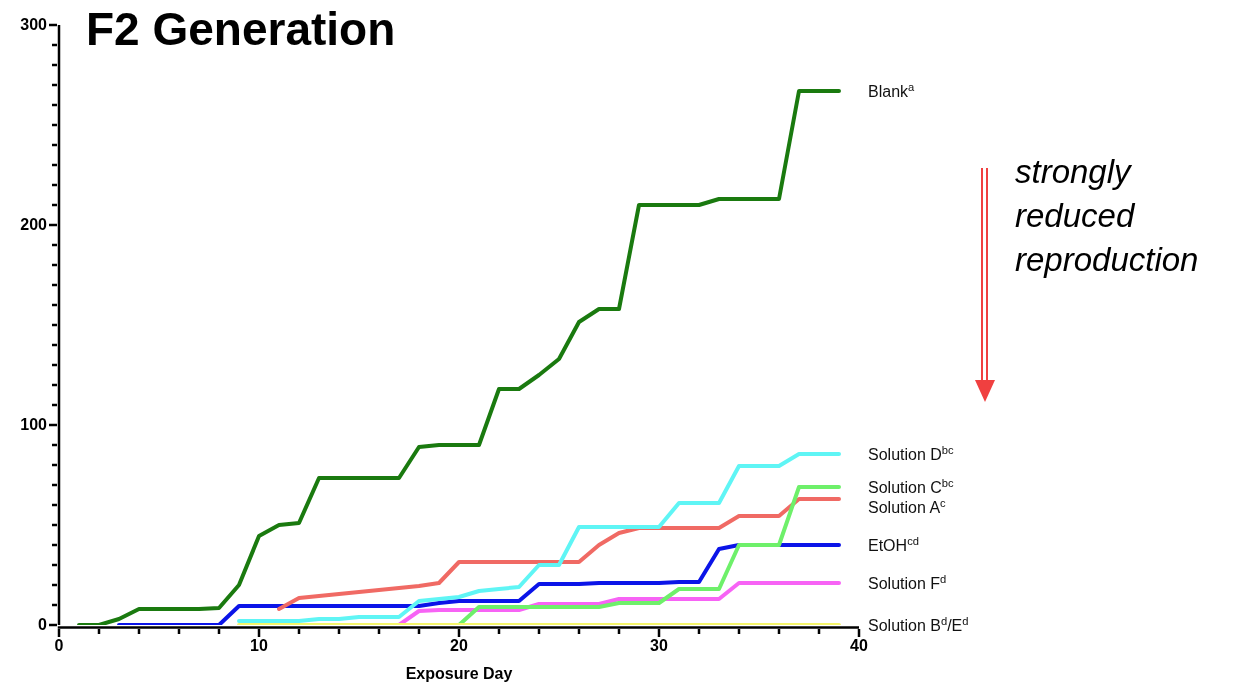  I want to click on y-tick-label: 200, so click(34, 224).